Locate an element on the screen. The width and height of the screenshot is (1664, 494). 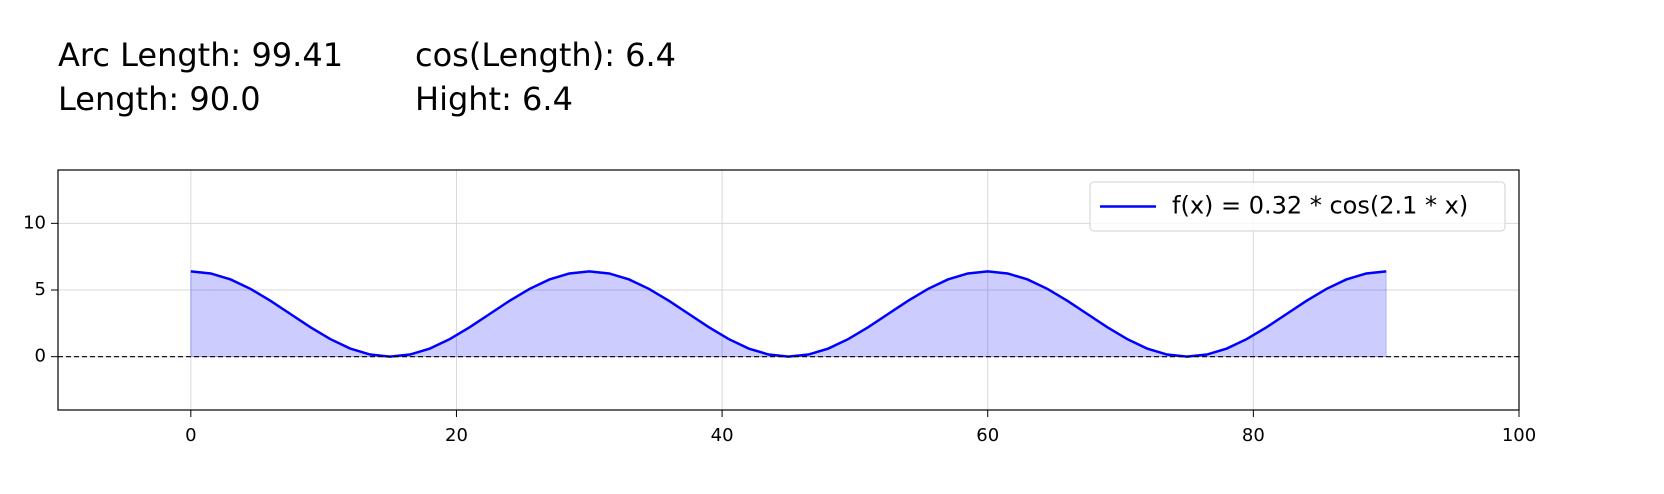
x-tick-label: 60 is located at coordinates (987, 435).